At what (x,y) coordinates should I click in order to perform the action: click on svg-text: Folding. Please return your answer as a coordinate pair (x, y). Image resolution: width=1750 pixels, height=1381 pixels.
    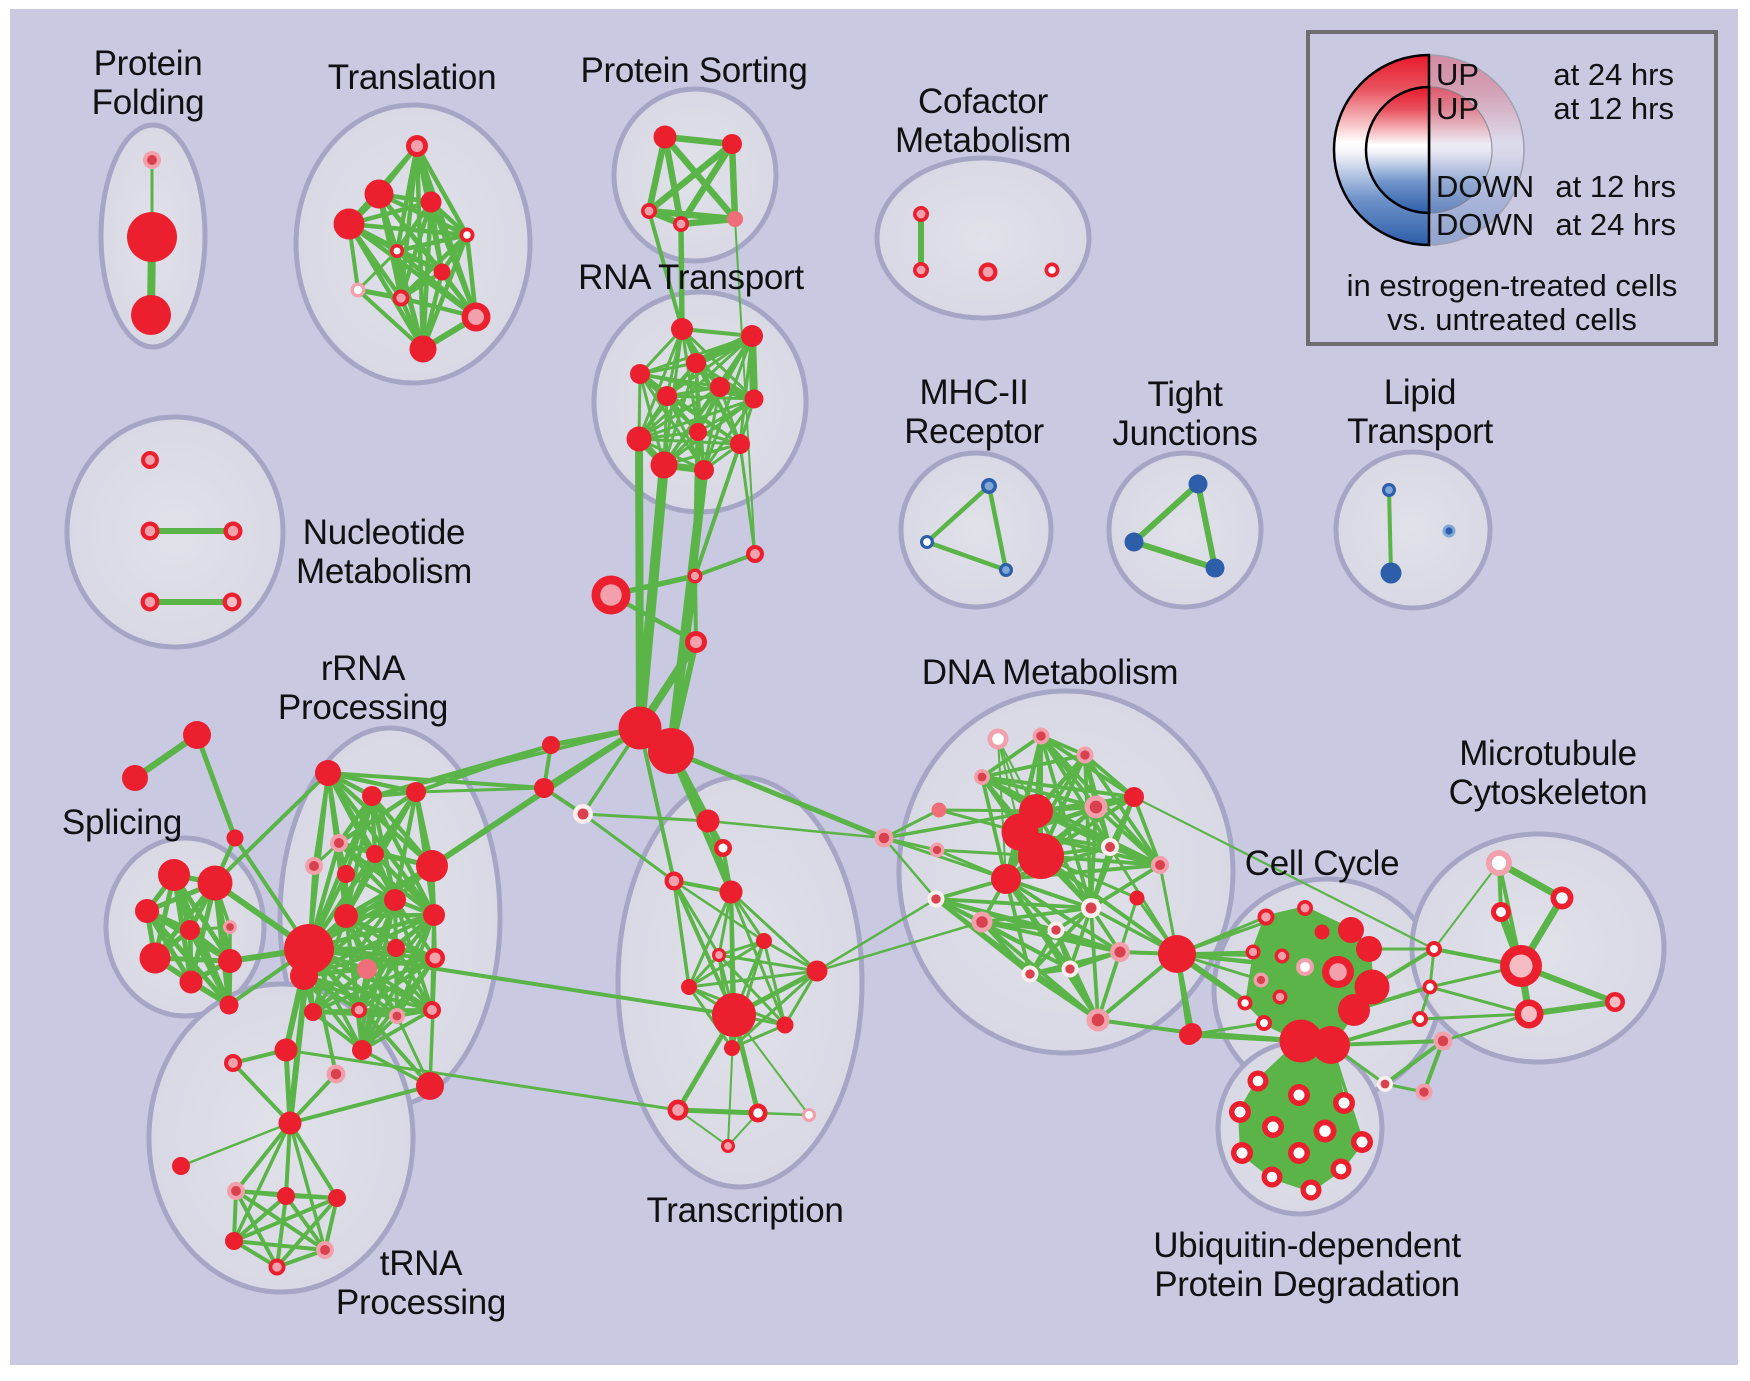
    Looking at the image, I should click on (148, 102).